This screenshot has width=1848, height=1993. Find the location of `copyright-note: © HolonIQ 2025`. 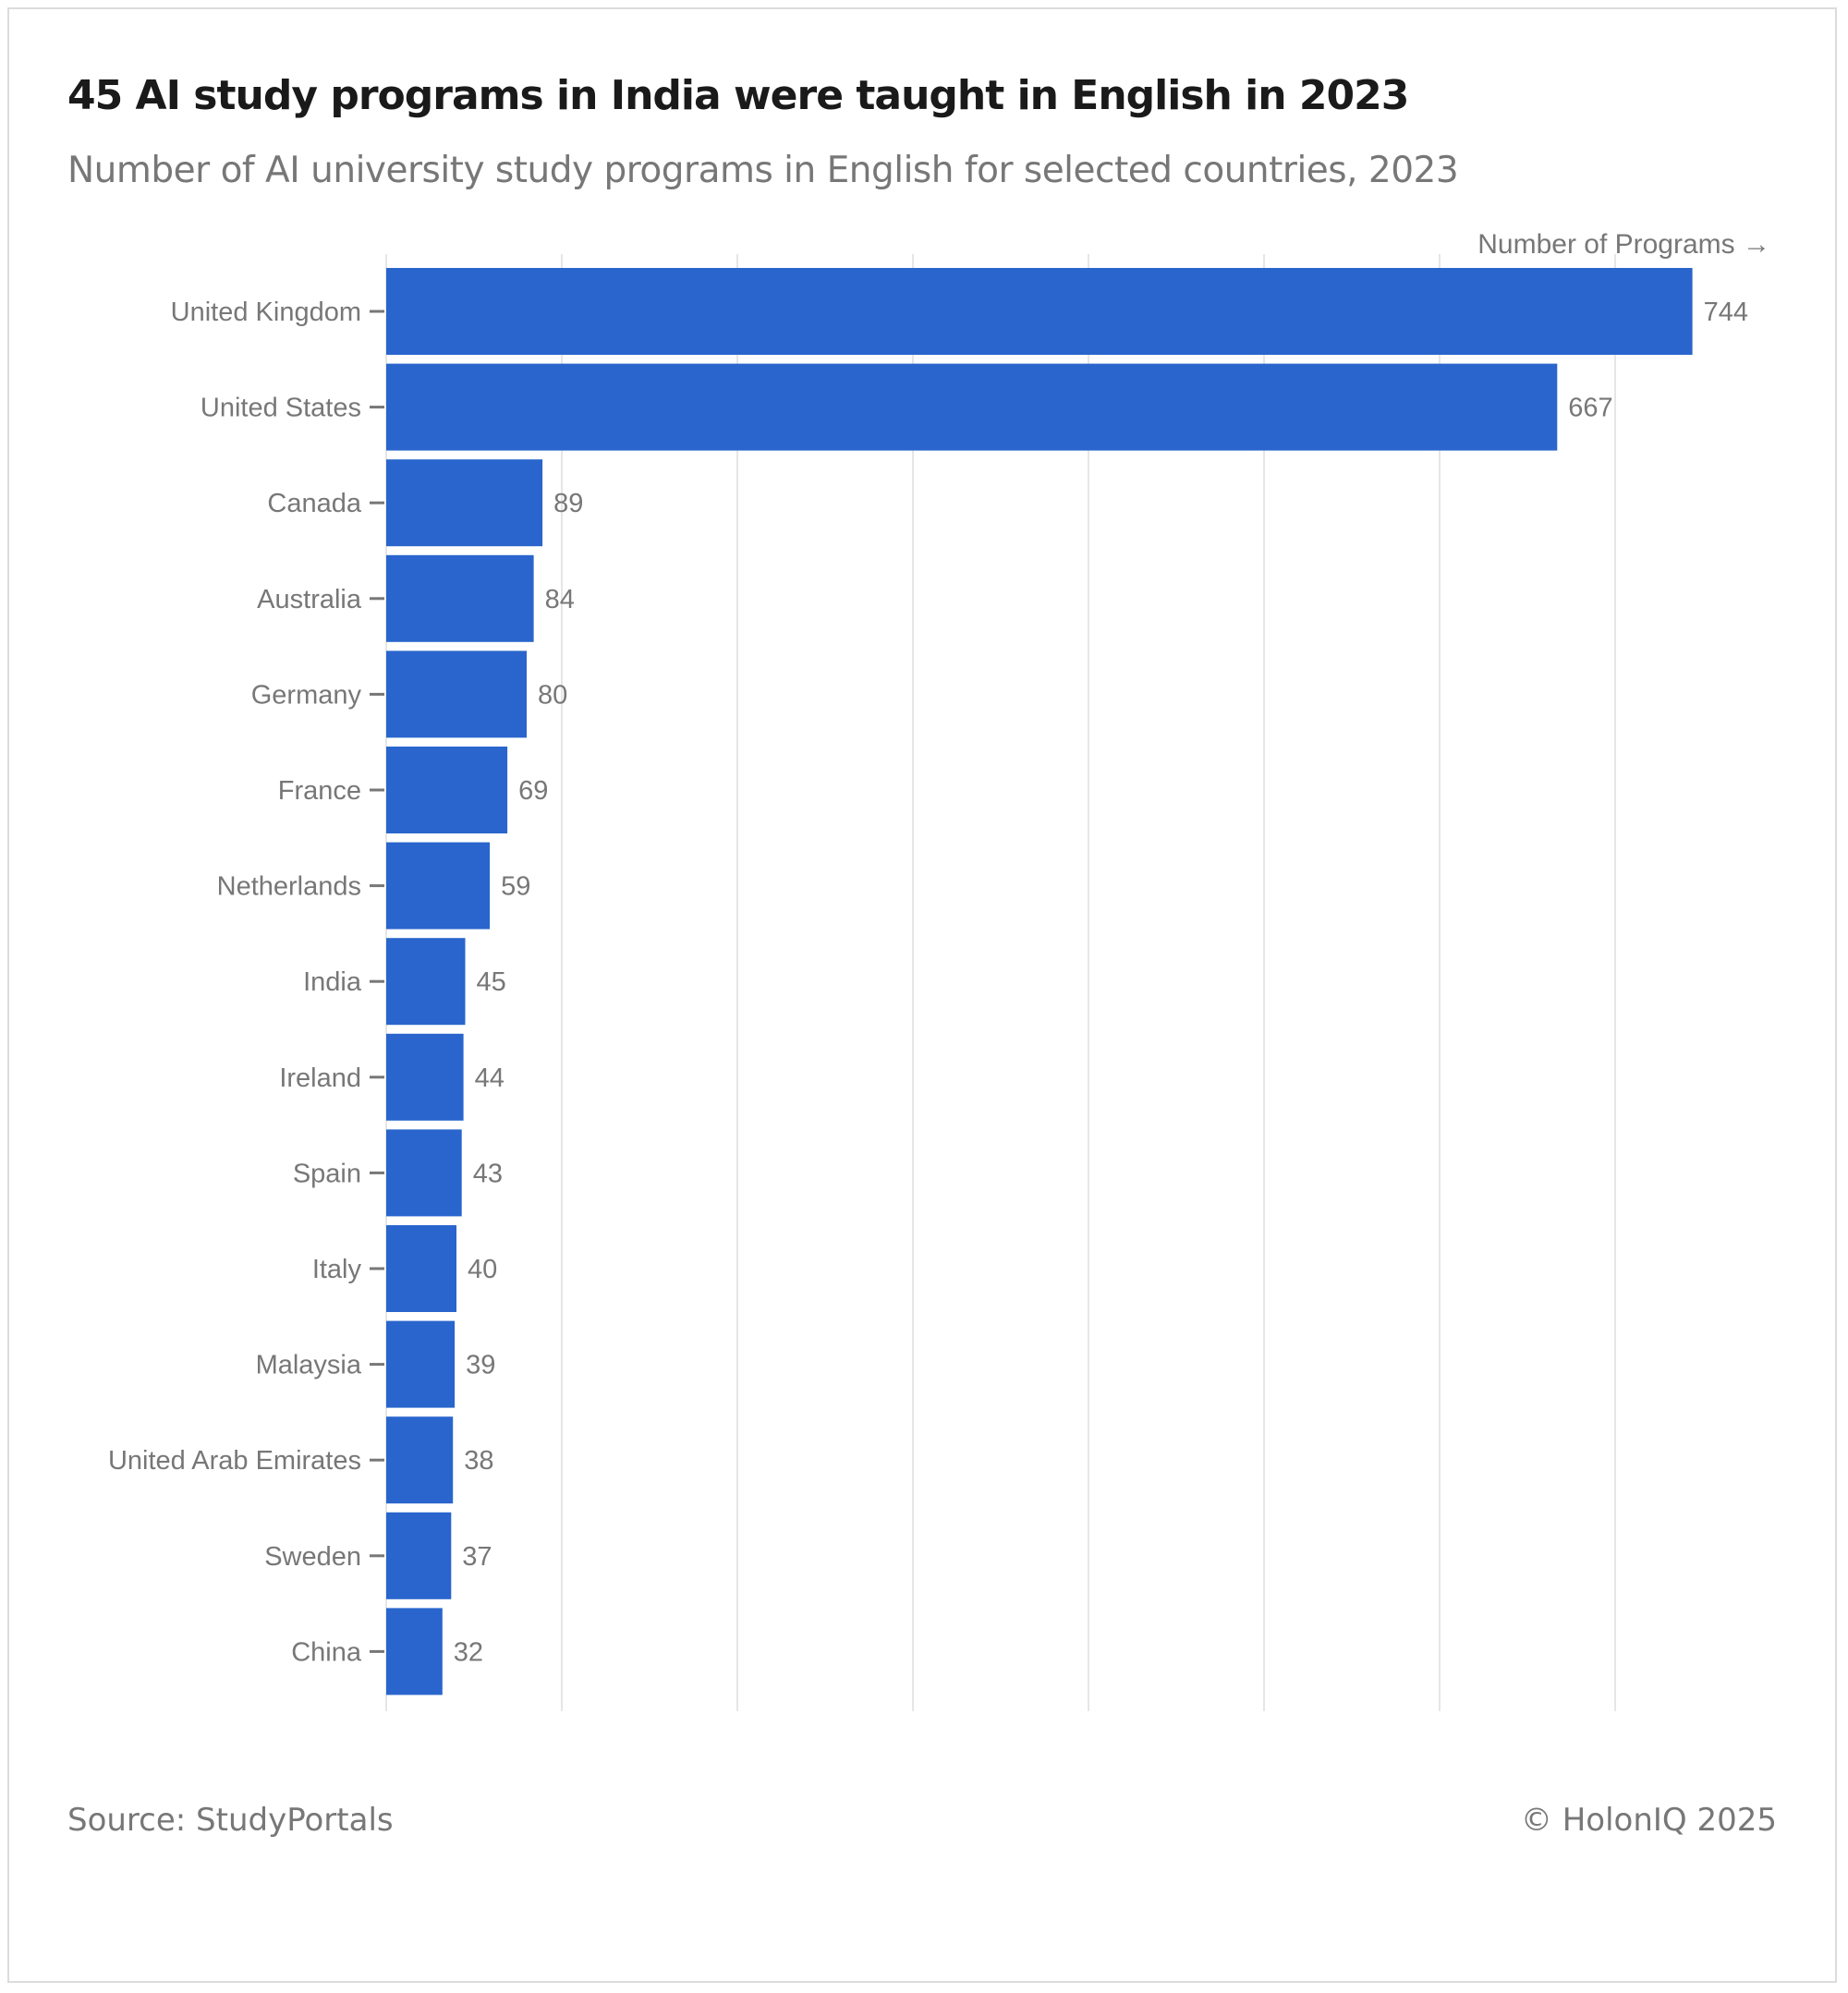

copyright-note: © HolonIQ 2025 is located at coordinates (1648, 1820).